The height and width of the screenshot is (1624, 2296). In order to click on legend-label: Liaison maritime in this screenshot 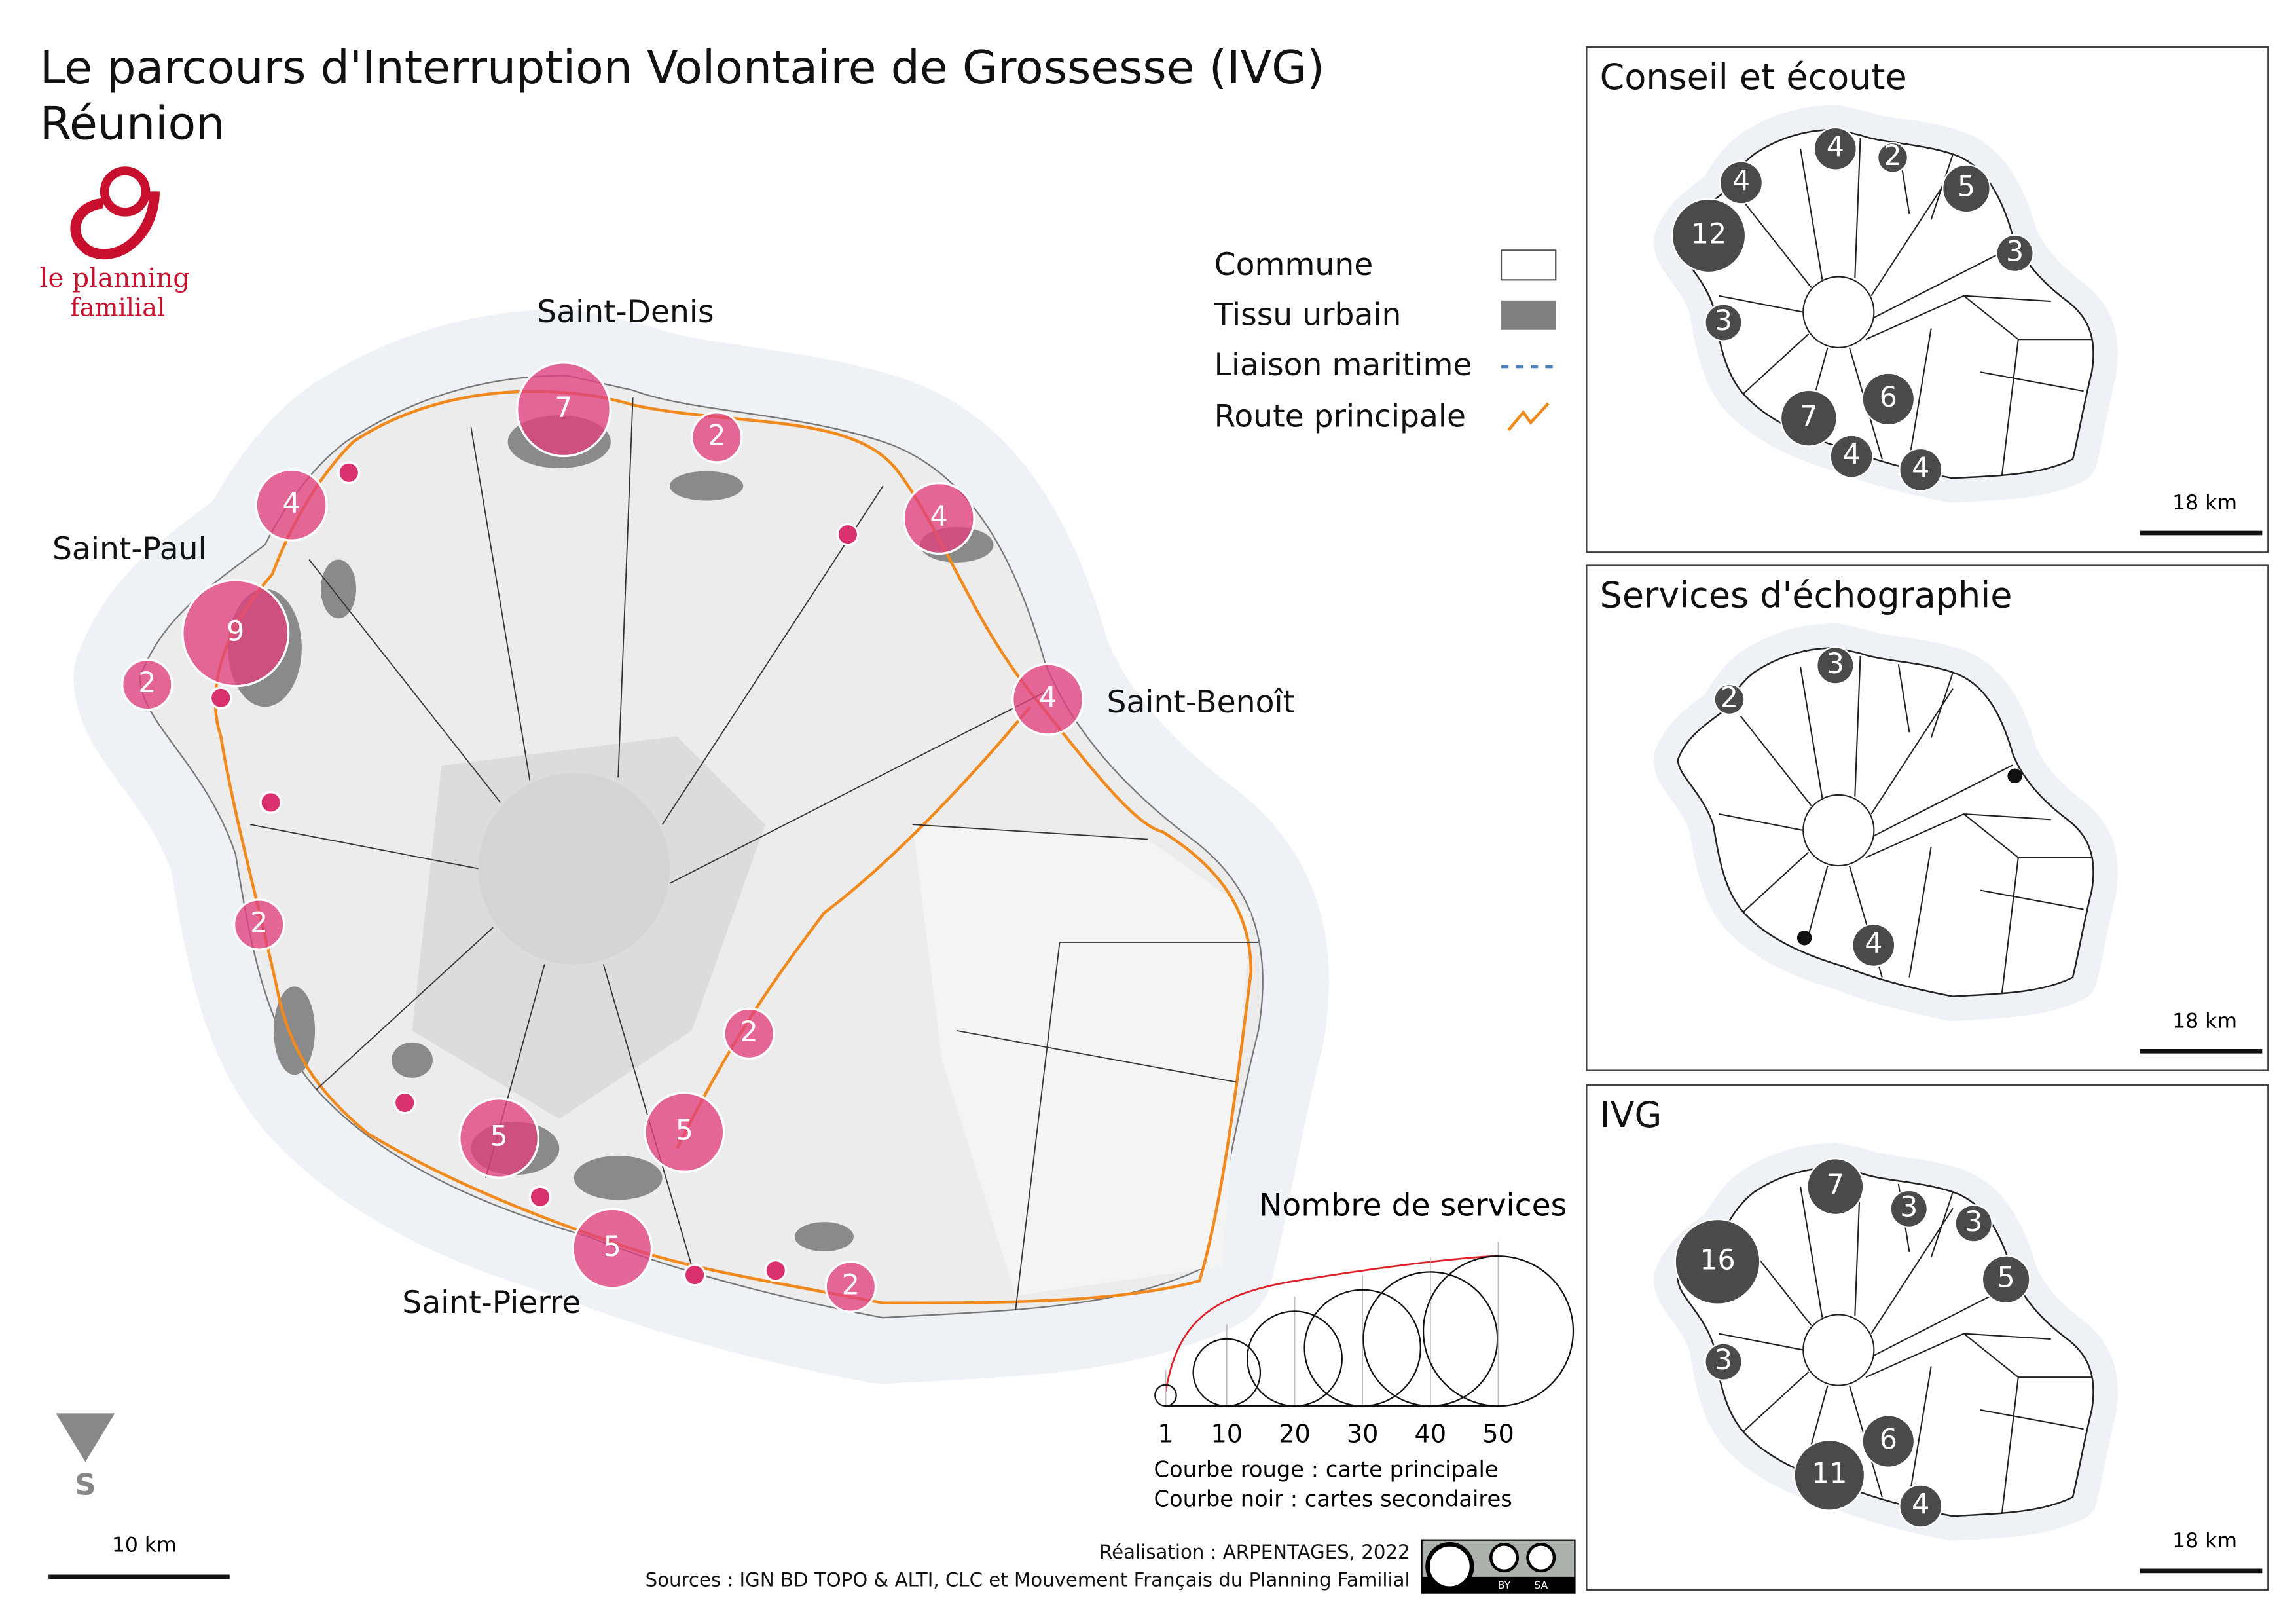, I will do `click(1343, 365)`.